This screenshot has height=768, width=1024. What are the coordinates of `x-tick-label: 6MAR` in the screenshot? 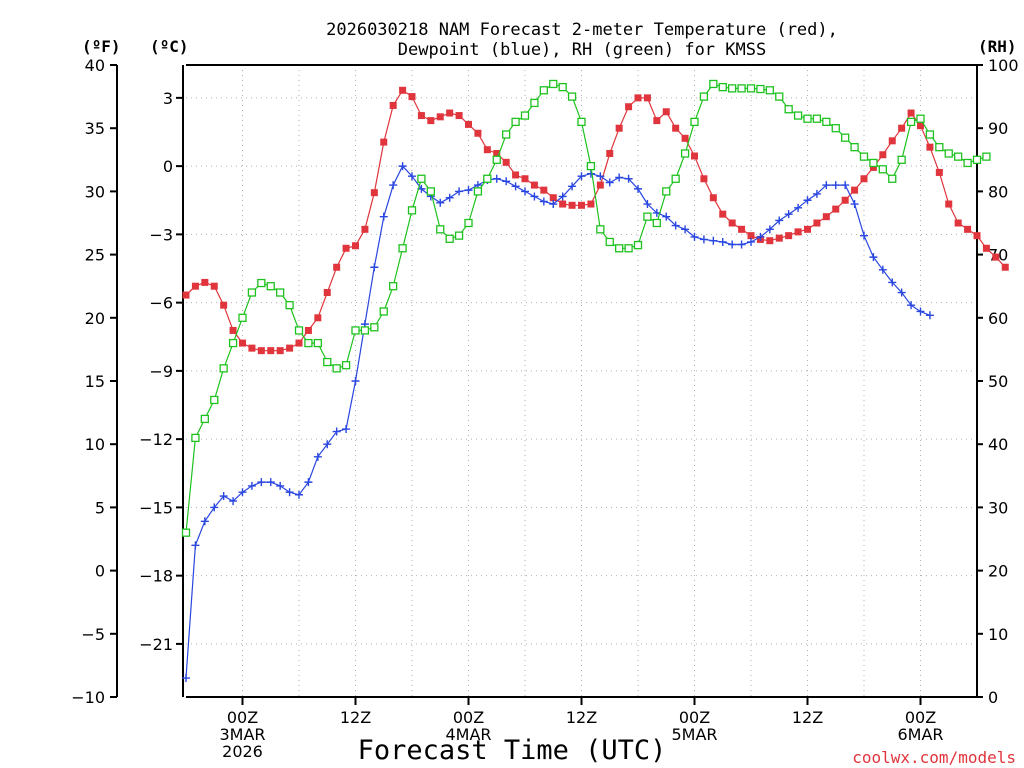 It's located at (920, 734).